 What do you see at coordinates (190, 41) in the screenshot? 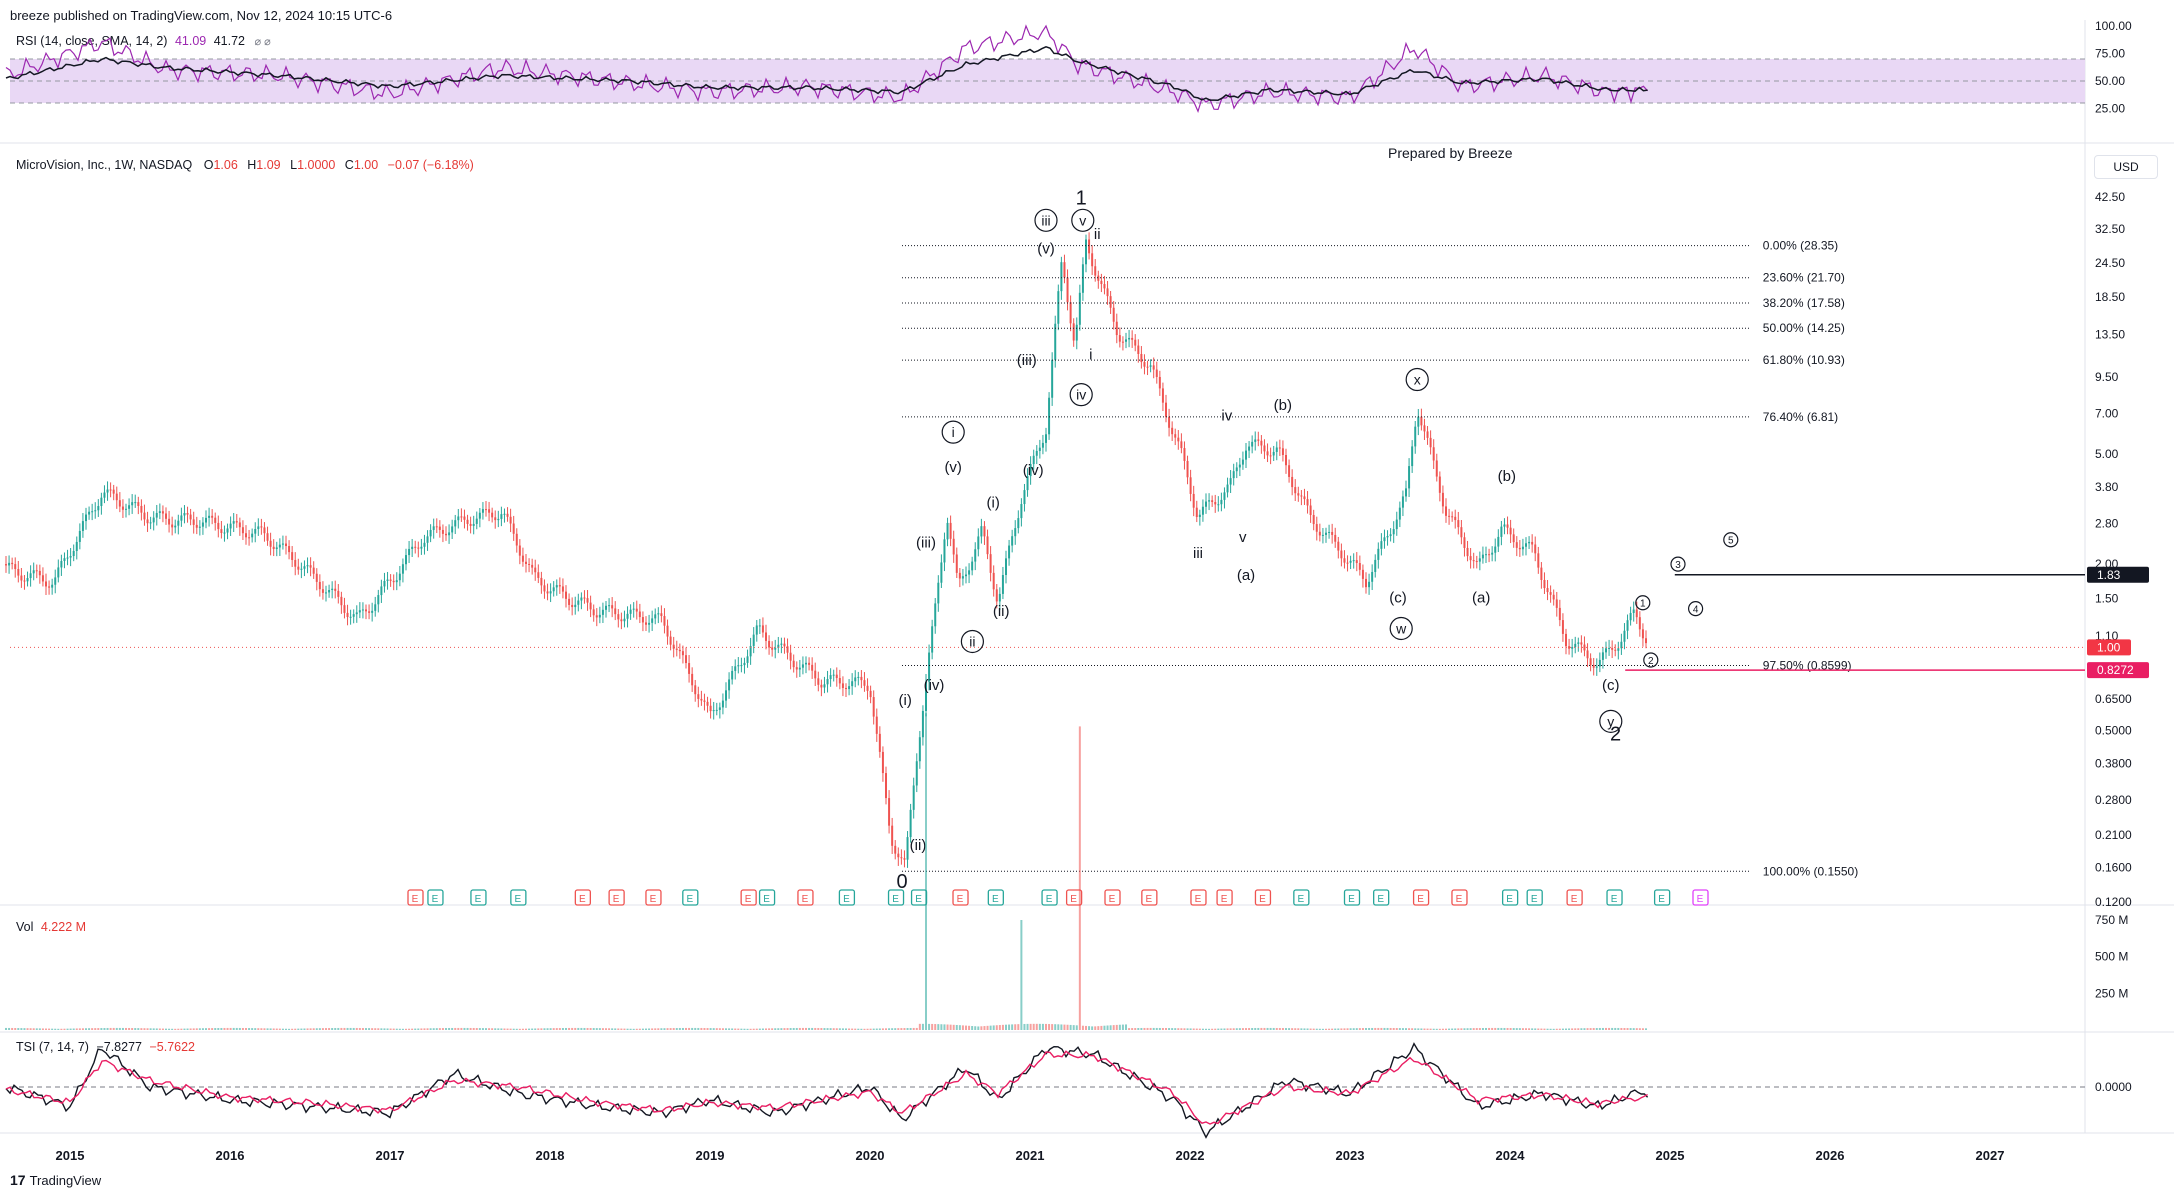
I see `rsi-value: 41.09` at bounding box center [190, 41].